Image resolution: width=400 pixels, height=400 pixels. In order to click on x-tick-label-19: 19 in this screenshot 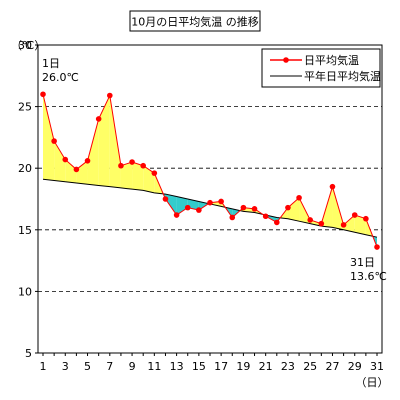, I will do `click(243, 366)`.